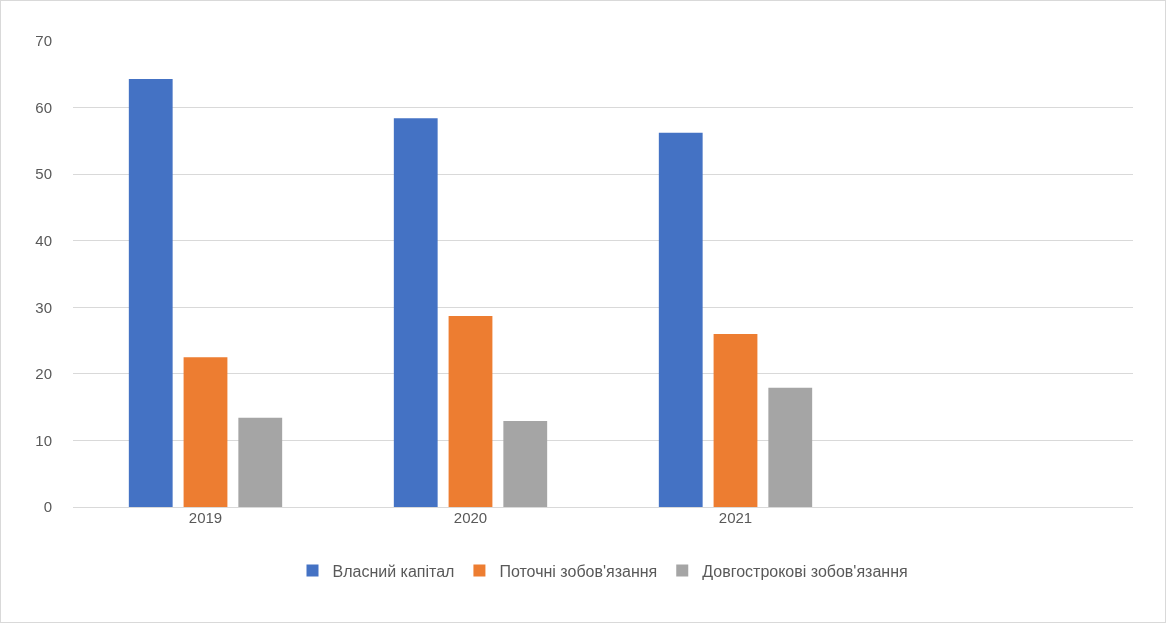 Image resolution: width=1166 pixels, height=623 pixels. Describe the element at coordinates (47, 507) in the screenshot. I see `y-tick-label: 0` at that location.